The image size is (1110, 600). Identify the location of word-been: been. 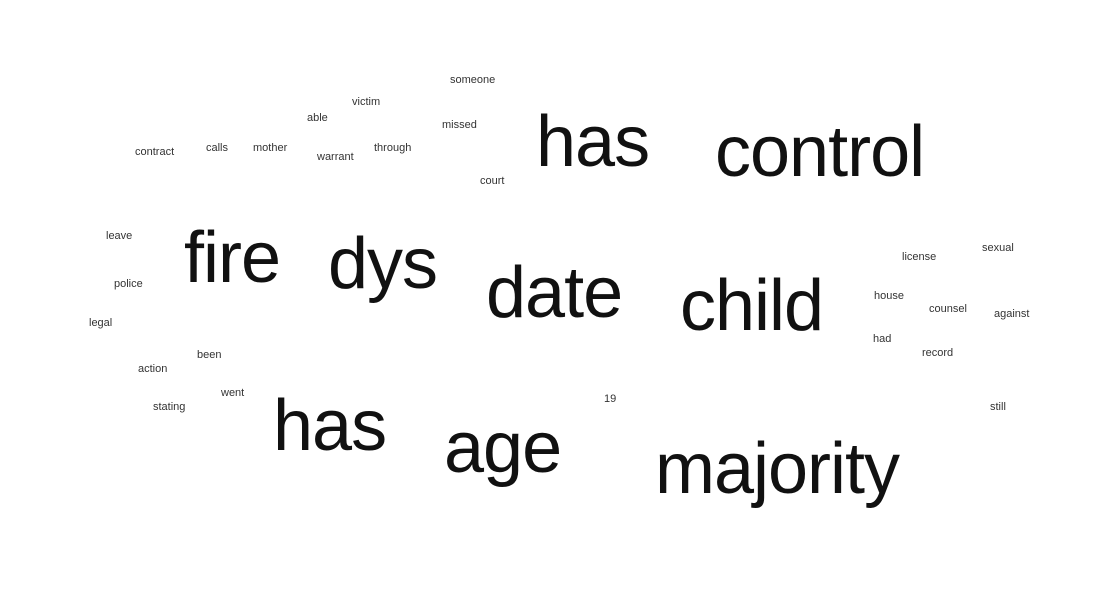
(209, 355).